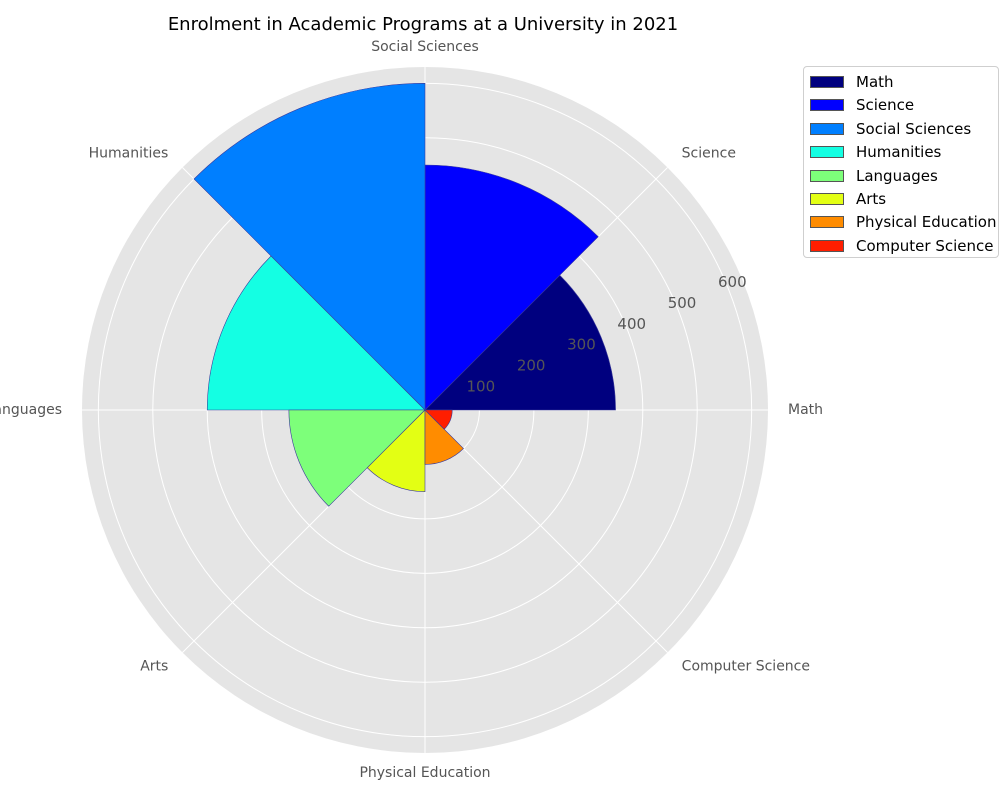 This screenshot has width=1000, height=800. Describe the element at coordinates (154, 667) in the screenshot. I see `axis-label-arts: Arts` at that location.